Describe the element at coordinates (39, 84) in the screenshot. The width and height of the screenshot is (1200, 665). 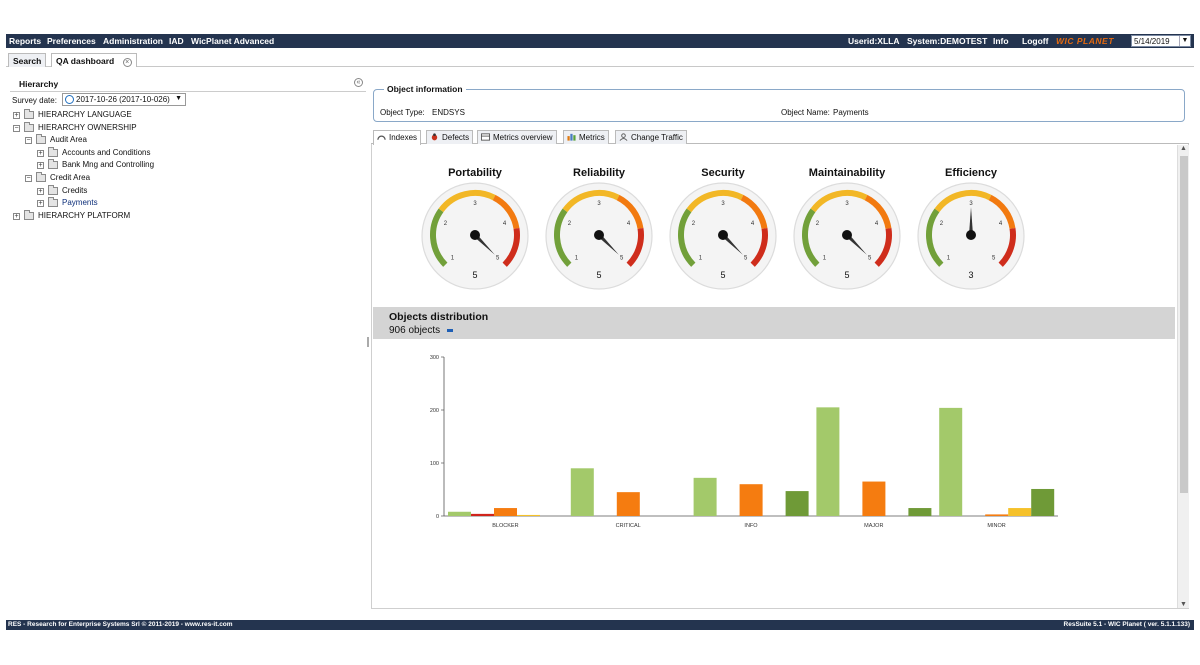
I see `hierarchy-title: Hierarchy` at that location.